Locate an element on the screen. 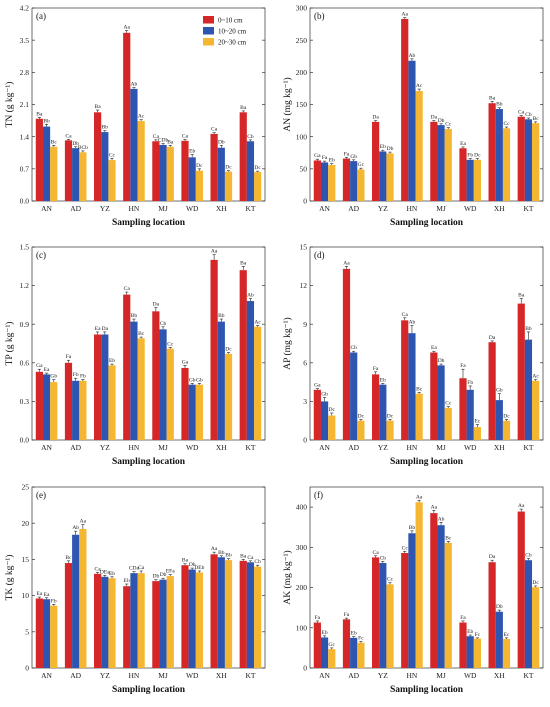 The height and width of the screenshot is (707, 550). y-tick-label: 400 is located at coordinates (302, 507).